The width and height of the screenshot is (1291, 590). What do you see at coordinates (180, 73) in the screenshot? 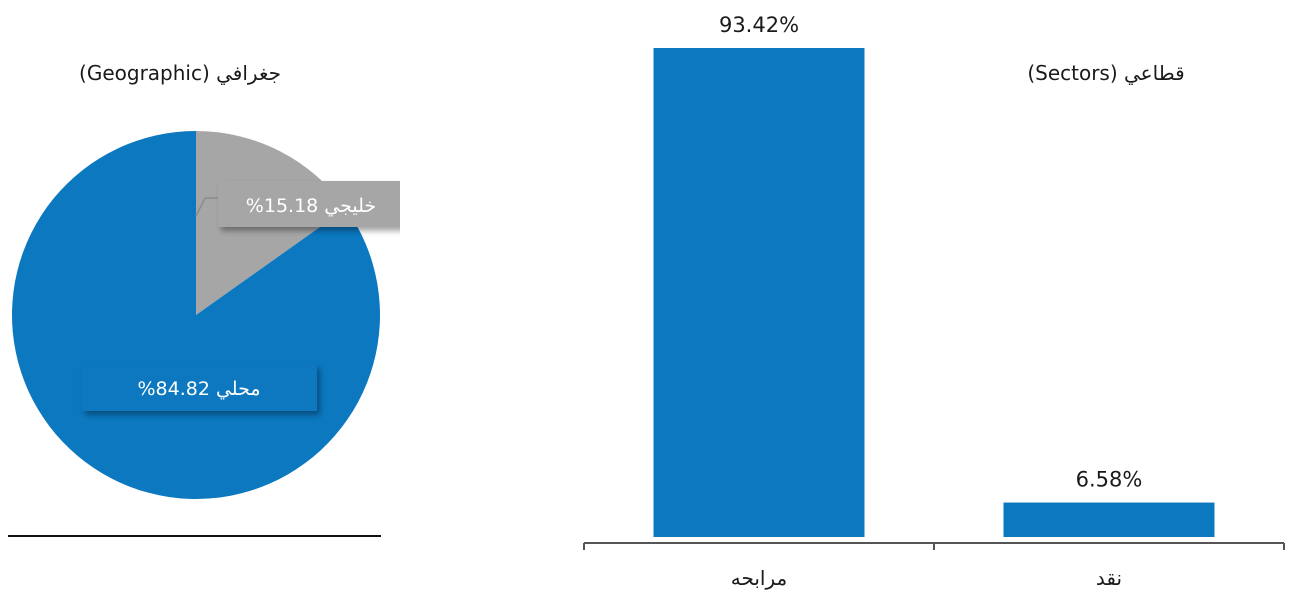
I see `pie-title: جغرافي (Geographic)` at bounding box center [180, 73].